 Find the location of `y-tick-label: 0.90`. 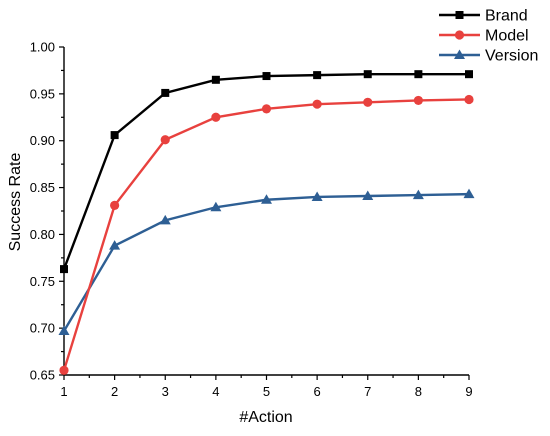

y-tick-label: 0.90 is located at coordinates (42, 140).